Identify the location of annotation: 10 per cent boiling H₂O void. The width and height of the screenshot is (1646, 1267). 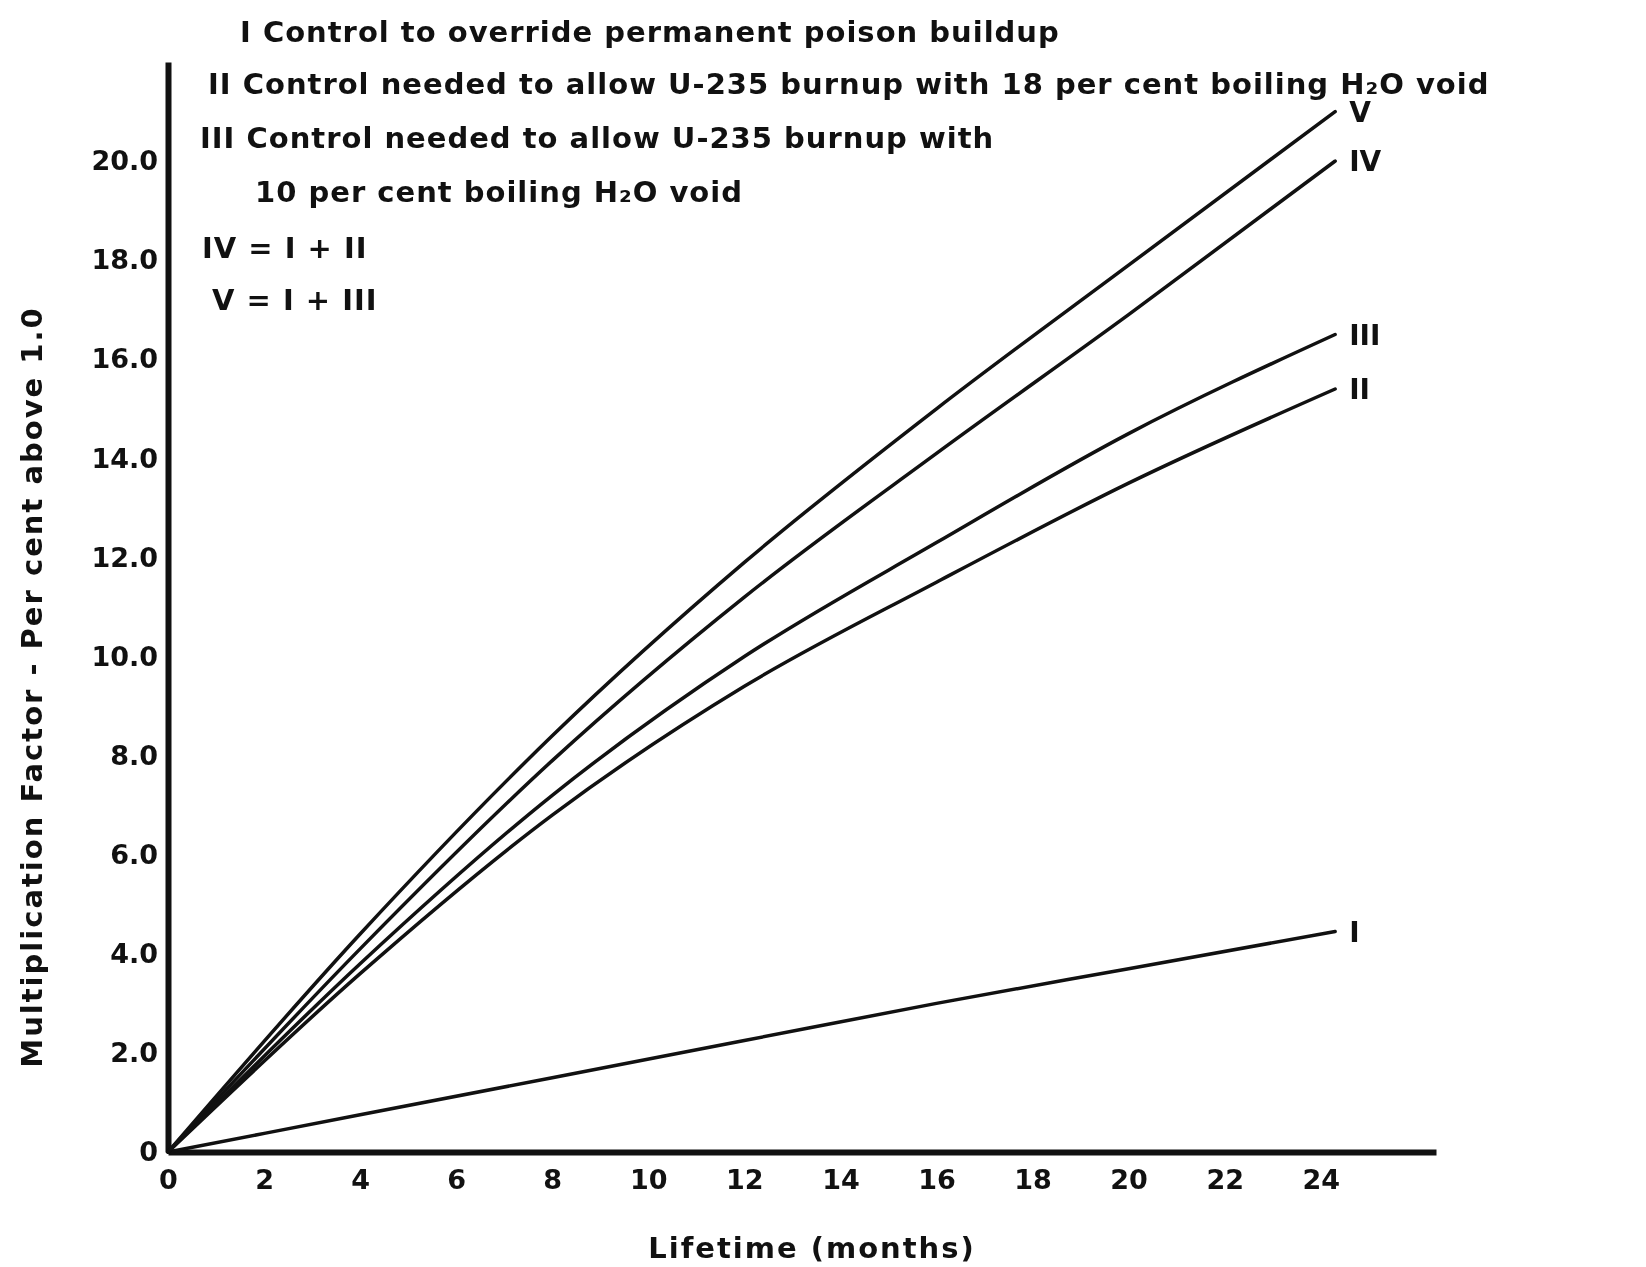
(499, 192).